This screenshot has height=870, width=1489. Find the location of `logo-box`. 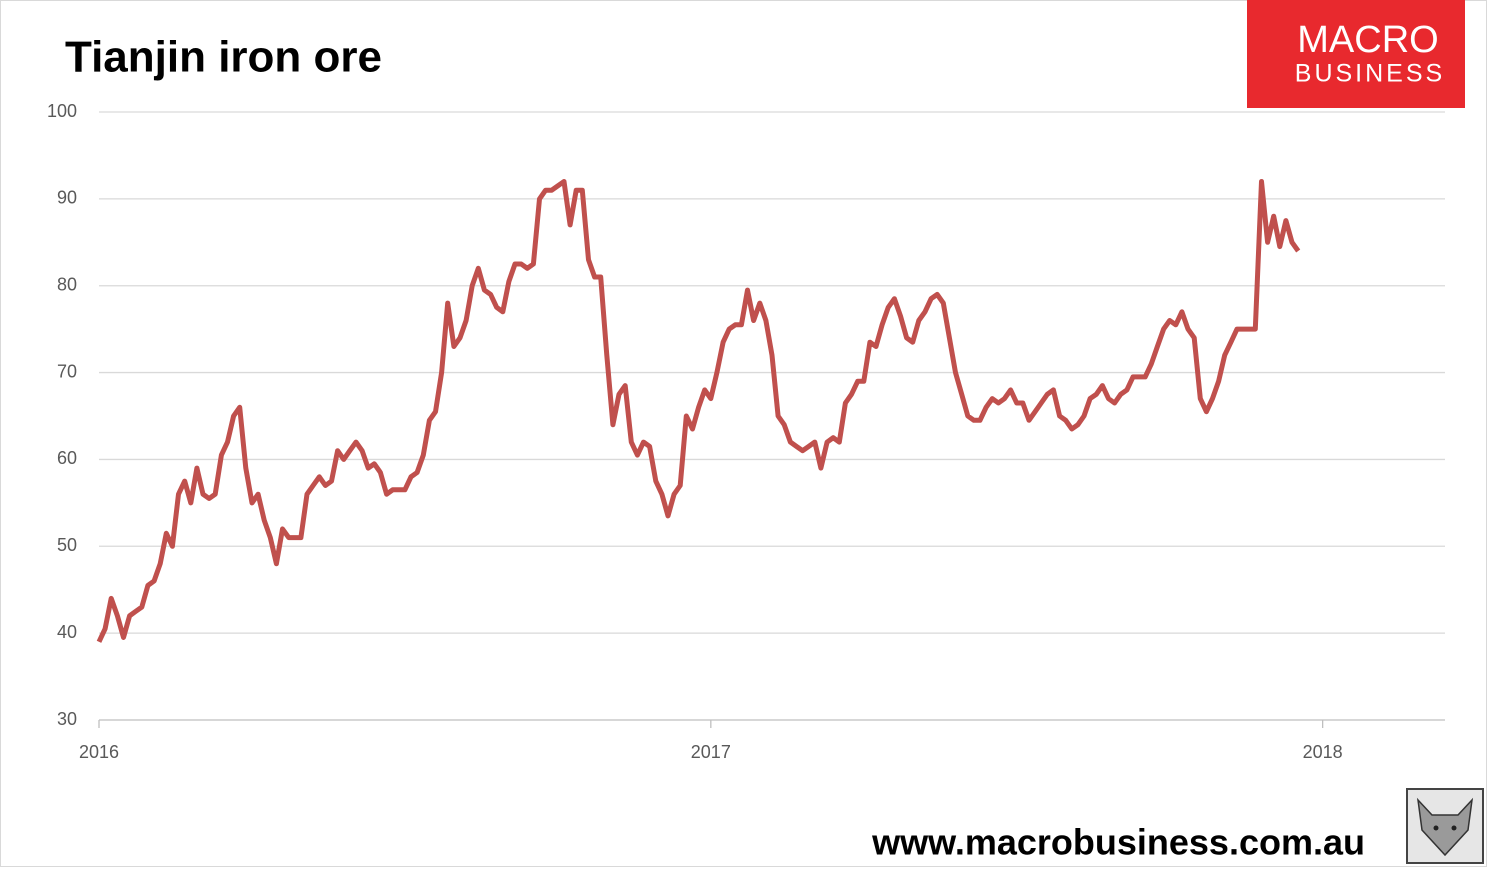

logo-box is located at coordinates (1356, 54).